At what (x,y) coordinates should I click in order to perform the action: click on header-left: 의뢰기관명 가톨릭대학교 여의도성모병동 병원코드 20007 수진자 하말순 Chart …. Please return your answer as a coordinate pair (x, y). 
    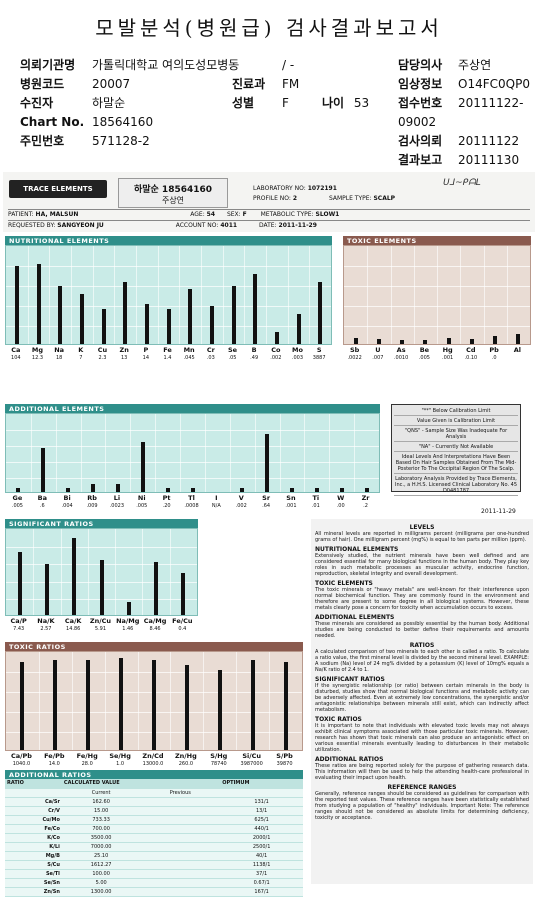
    Looking at the image, I should click on (155, 103).